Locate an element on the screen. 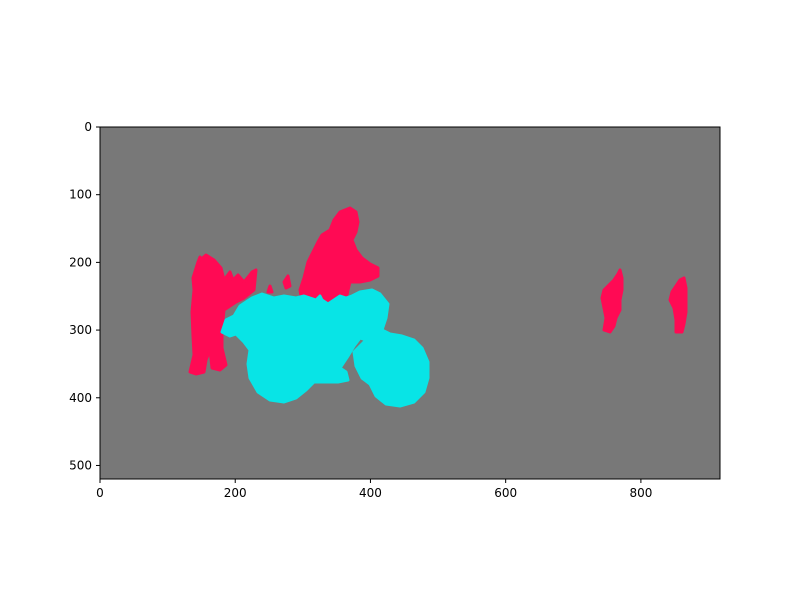  y-tick-label: 500 is located at coordinates (80, 465).